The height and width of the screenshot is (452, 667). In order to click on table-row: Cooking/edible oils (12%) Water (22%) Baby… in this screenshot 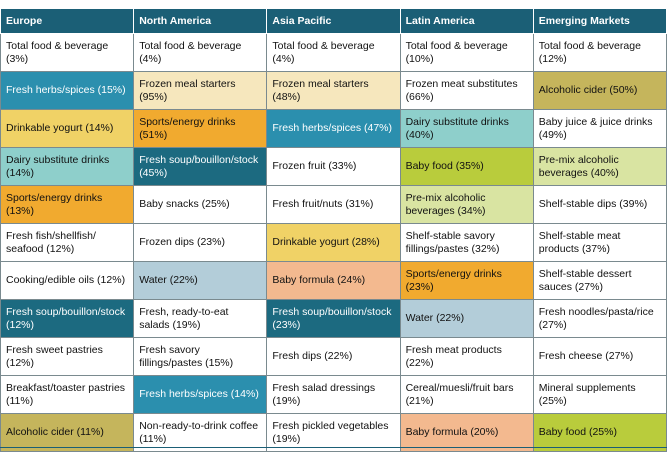, I will do `click(333, 280)`.